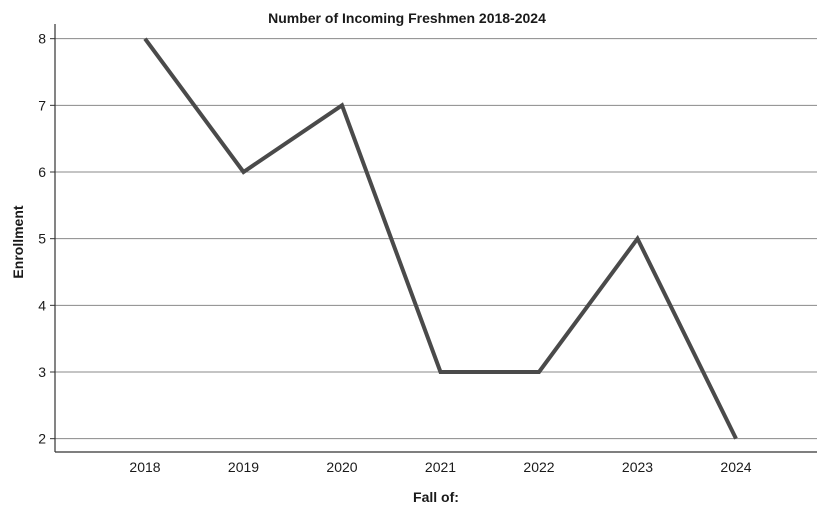  I want to click on y-tick-label-4: 4, so click(42, 305).